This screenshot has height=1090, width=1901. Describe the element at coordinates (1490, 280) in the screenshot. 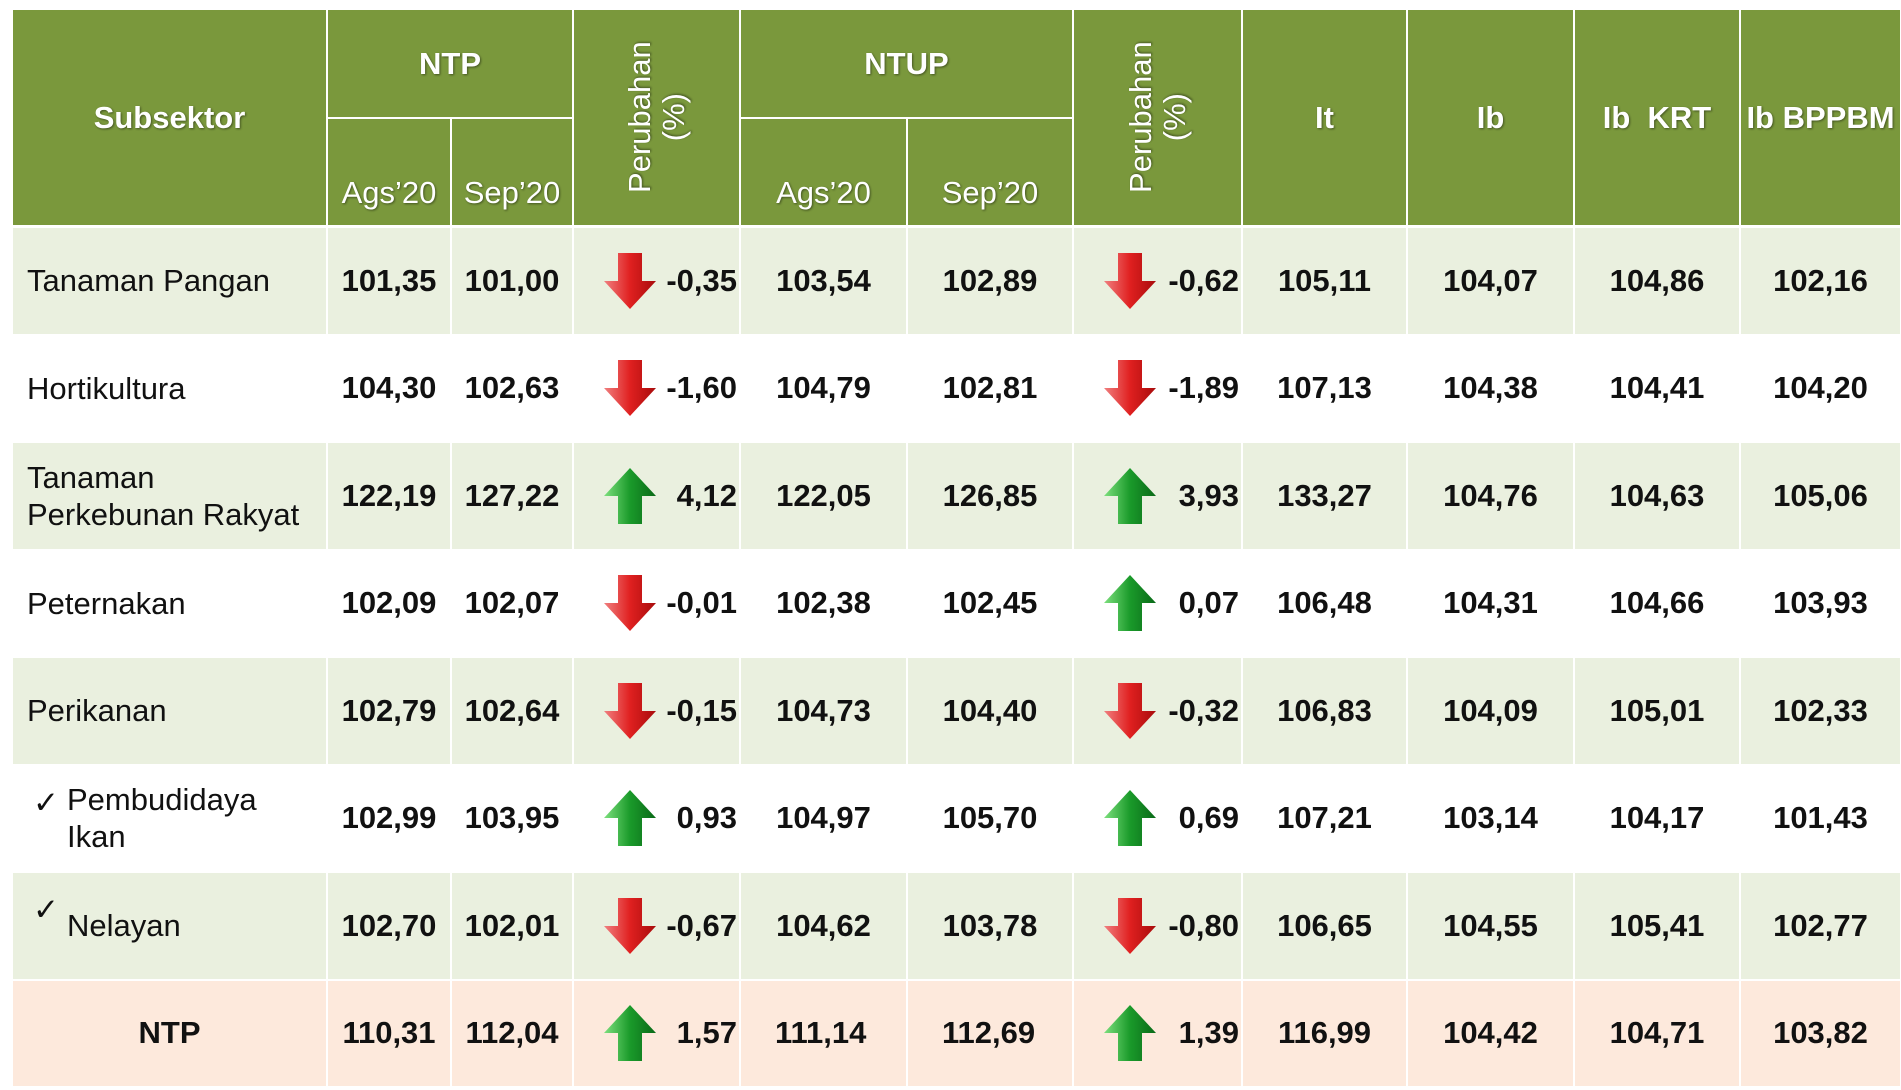

I see `cell-text: 104,07` at that location.